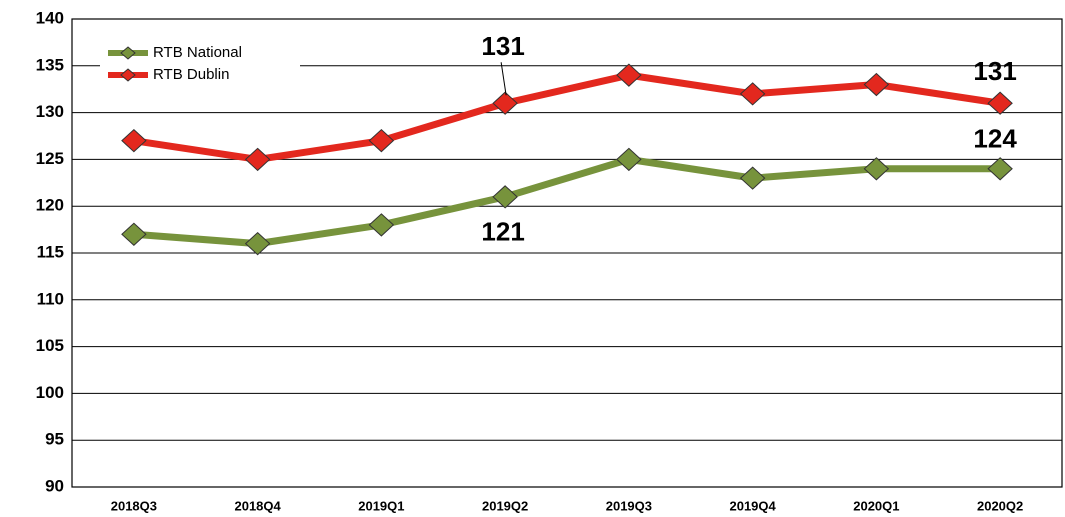 Image resolution: width=1065 pixels, height=517 pixels. What do you see at coordinates (50, 17) in the screenshot?
I see `y-tick-label: 140` at bounding box center [50, 17].